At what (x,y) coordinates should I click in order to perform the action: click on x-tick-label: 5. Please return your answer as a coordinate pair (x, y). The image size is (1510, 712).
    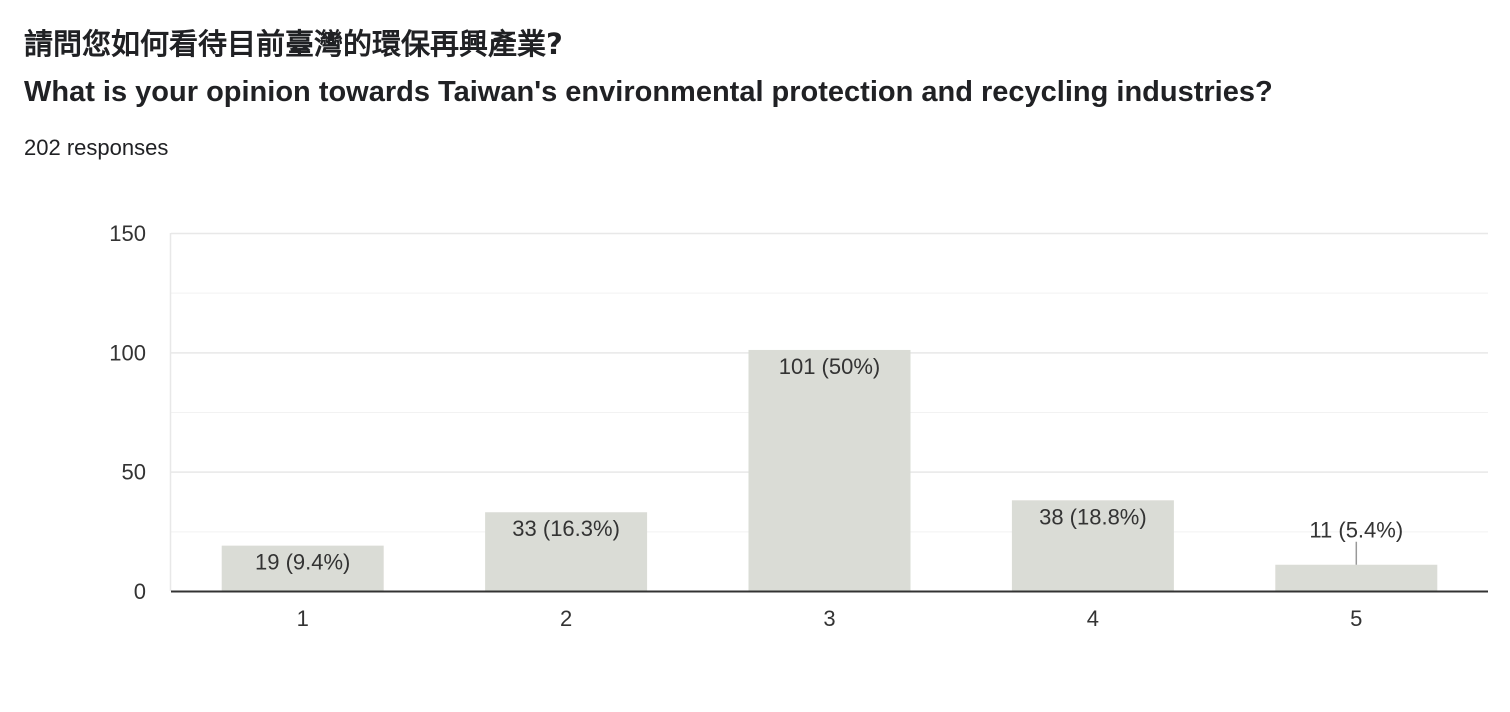
    Looking at the image, I should click on (1356, 618).